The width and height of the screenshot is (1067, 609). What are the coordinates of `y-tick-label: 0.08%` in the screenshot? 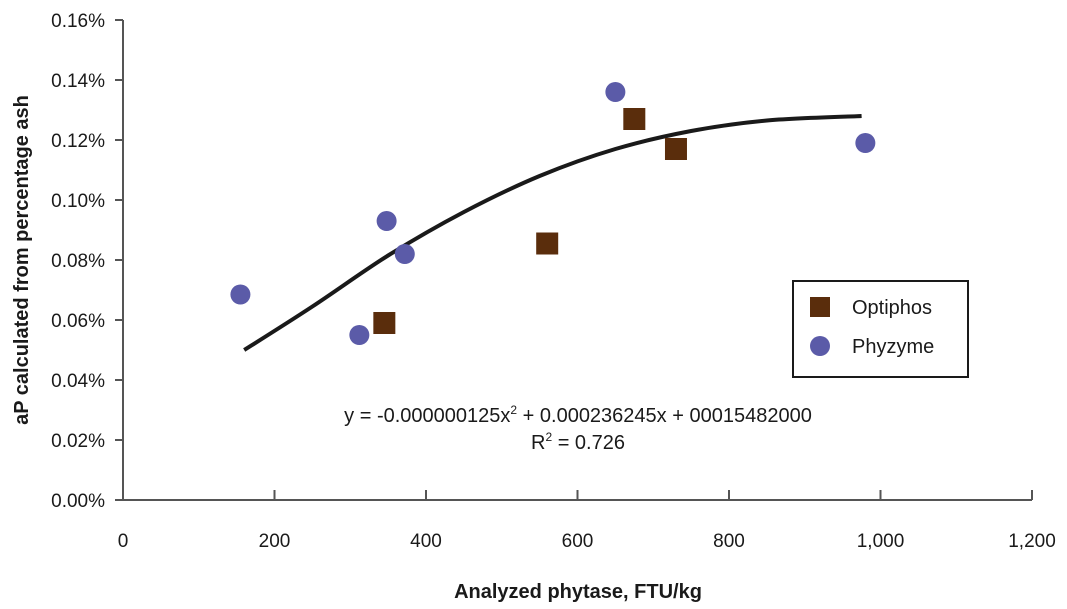 It's located at (78, 261).